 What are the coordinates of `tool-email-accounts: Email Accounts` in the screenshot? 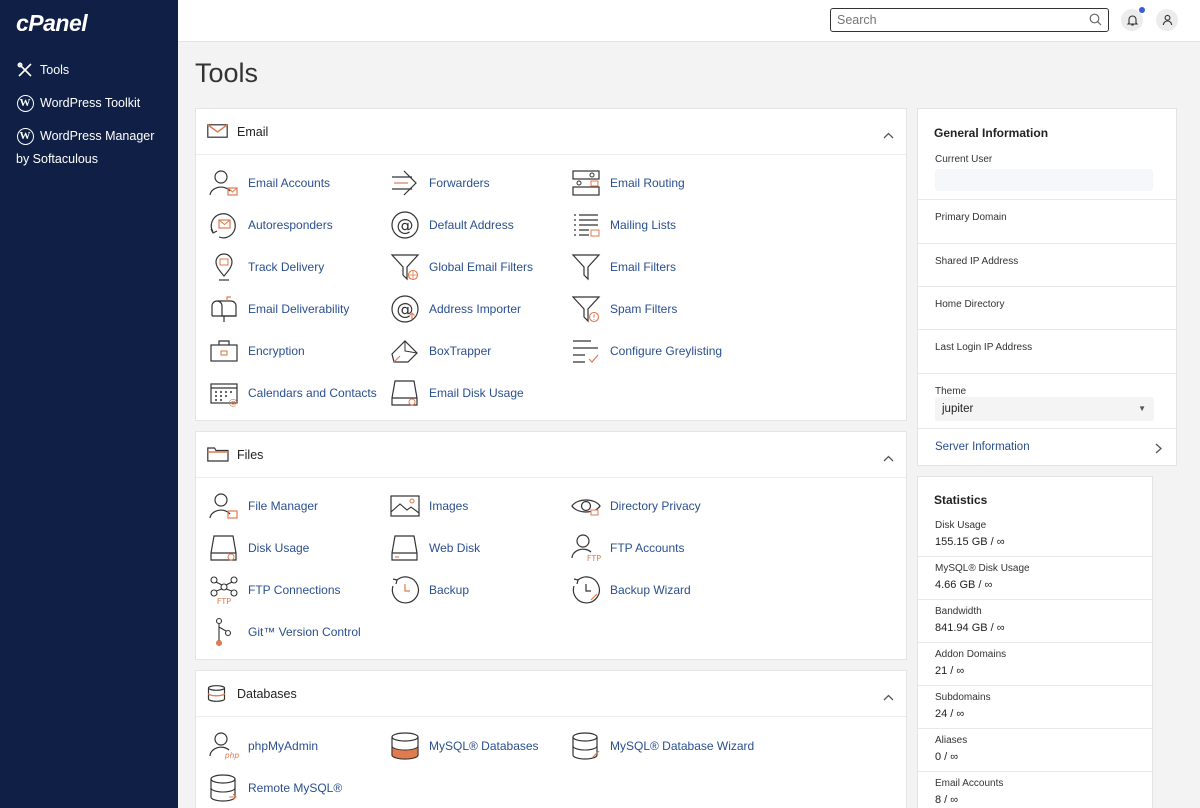 It's located at (269, 183).